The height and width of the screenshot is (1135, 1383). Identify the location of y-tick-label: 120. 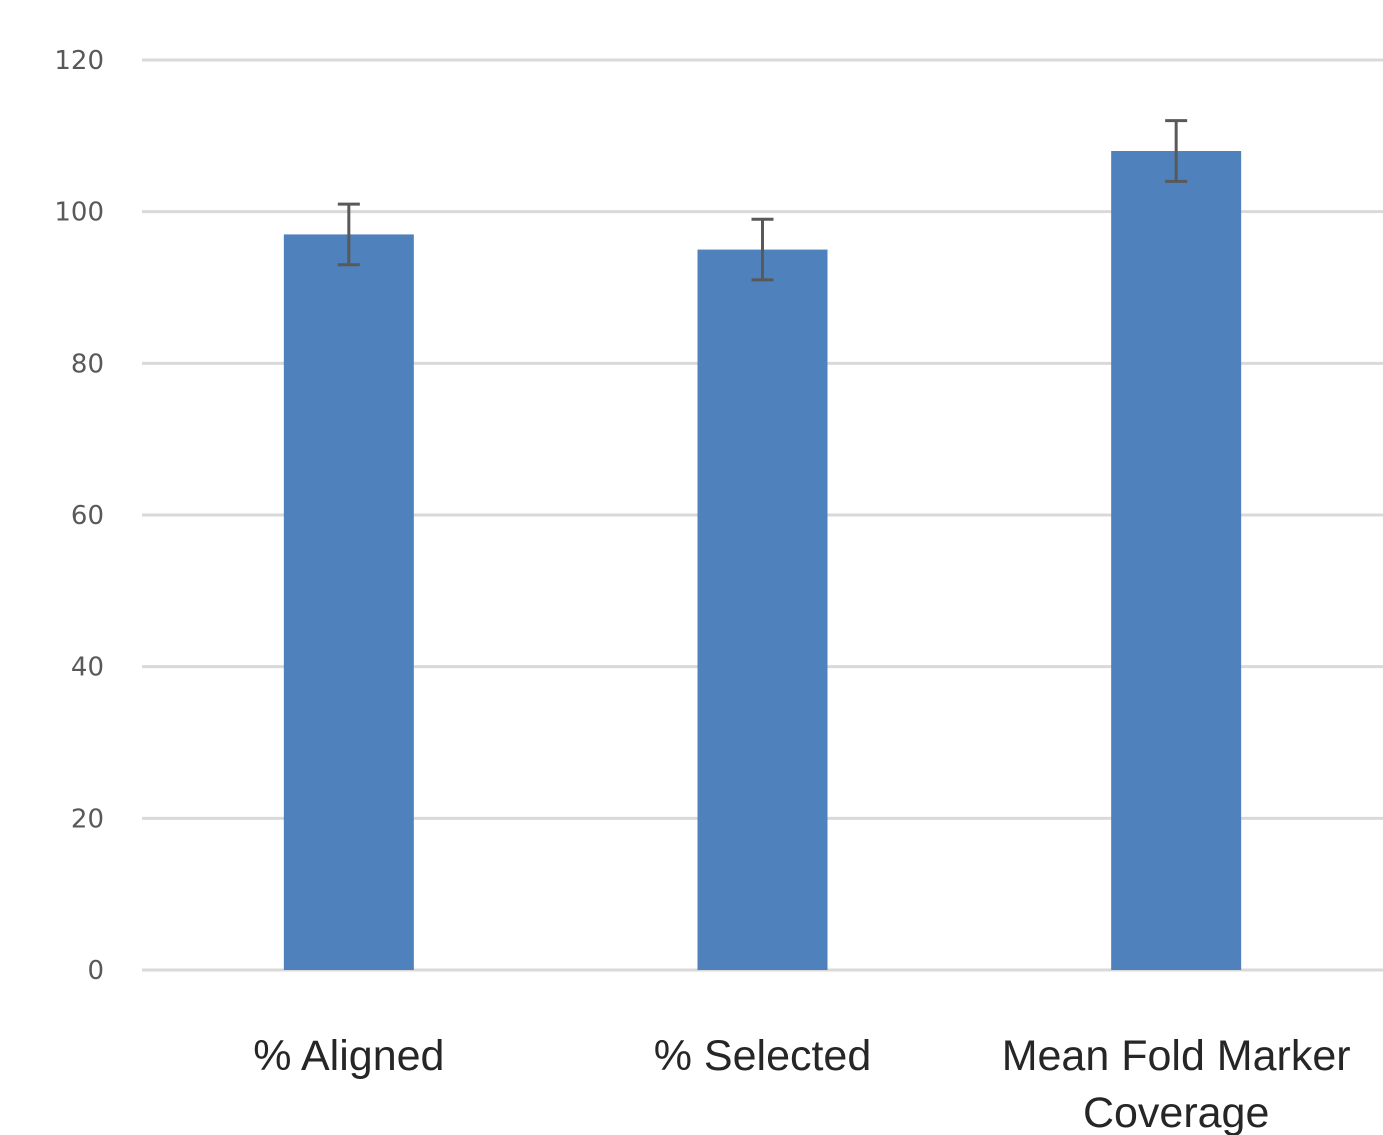
(79, 61).